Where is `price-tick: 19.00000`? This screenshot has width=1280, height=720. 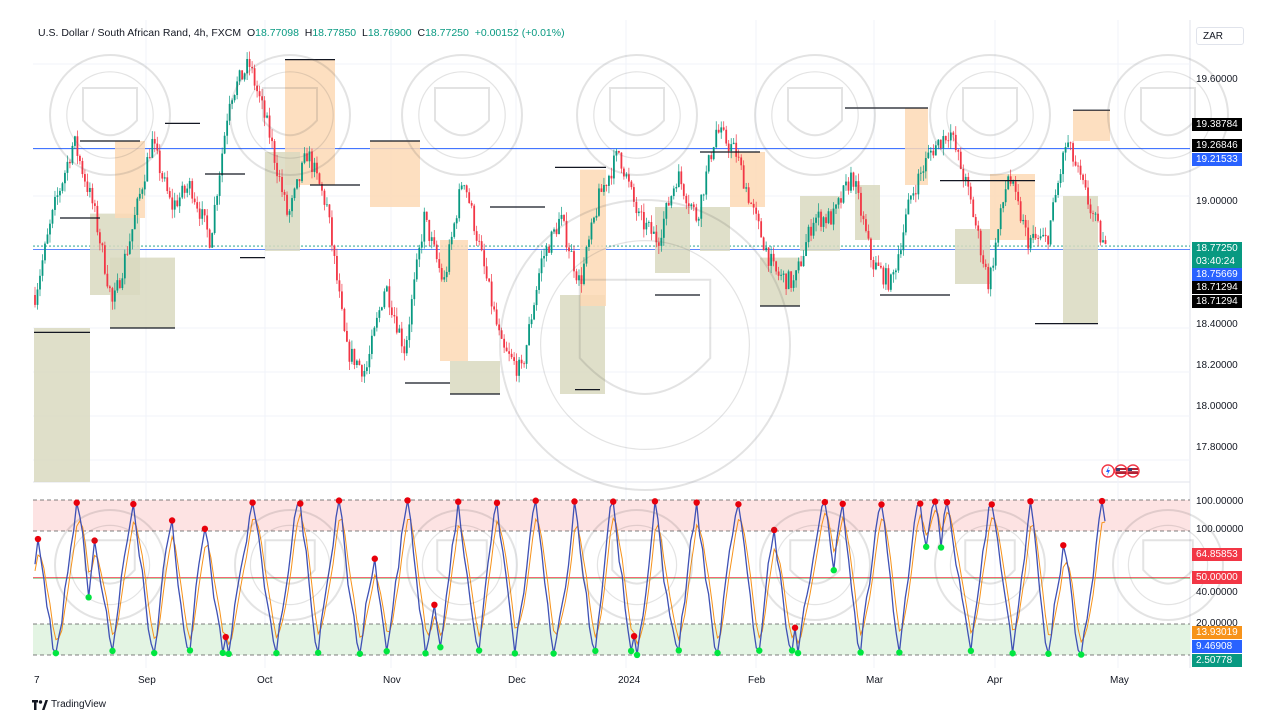 price-tick: 19.00000 is located at coordinates (1217, 201).